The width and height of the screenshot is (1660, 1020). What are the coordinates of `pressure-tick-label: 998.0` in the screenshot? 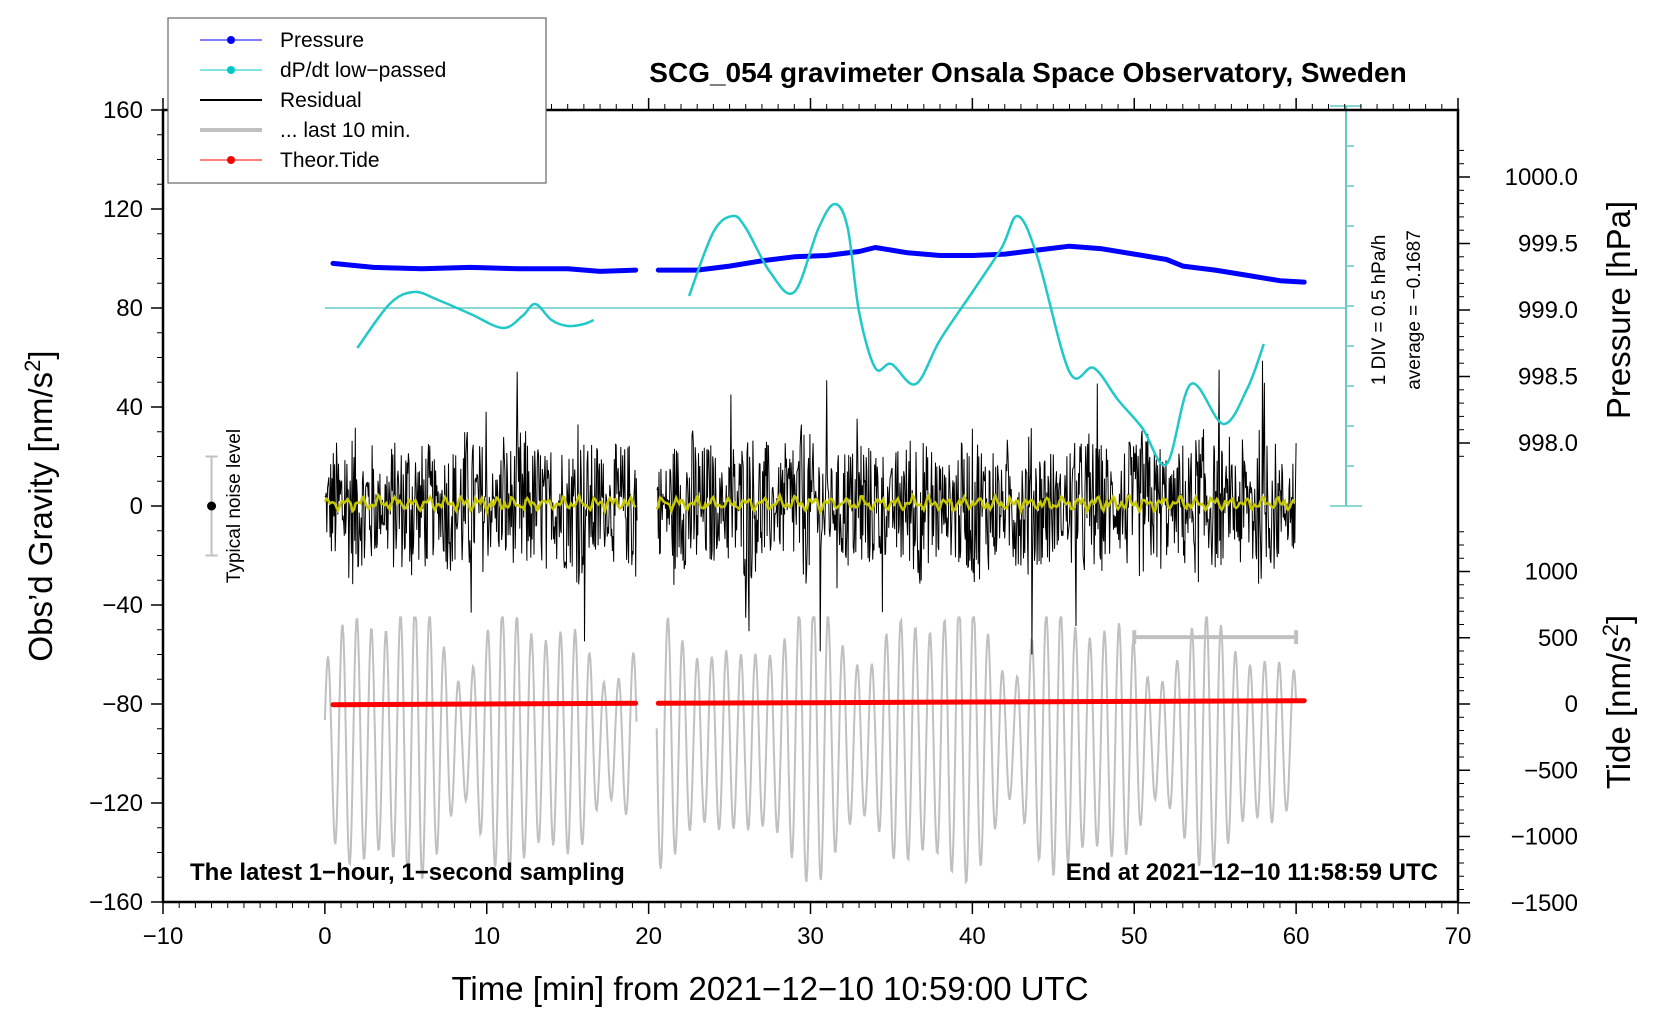 It's located at (1548, 443).